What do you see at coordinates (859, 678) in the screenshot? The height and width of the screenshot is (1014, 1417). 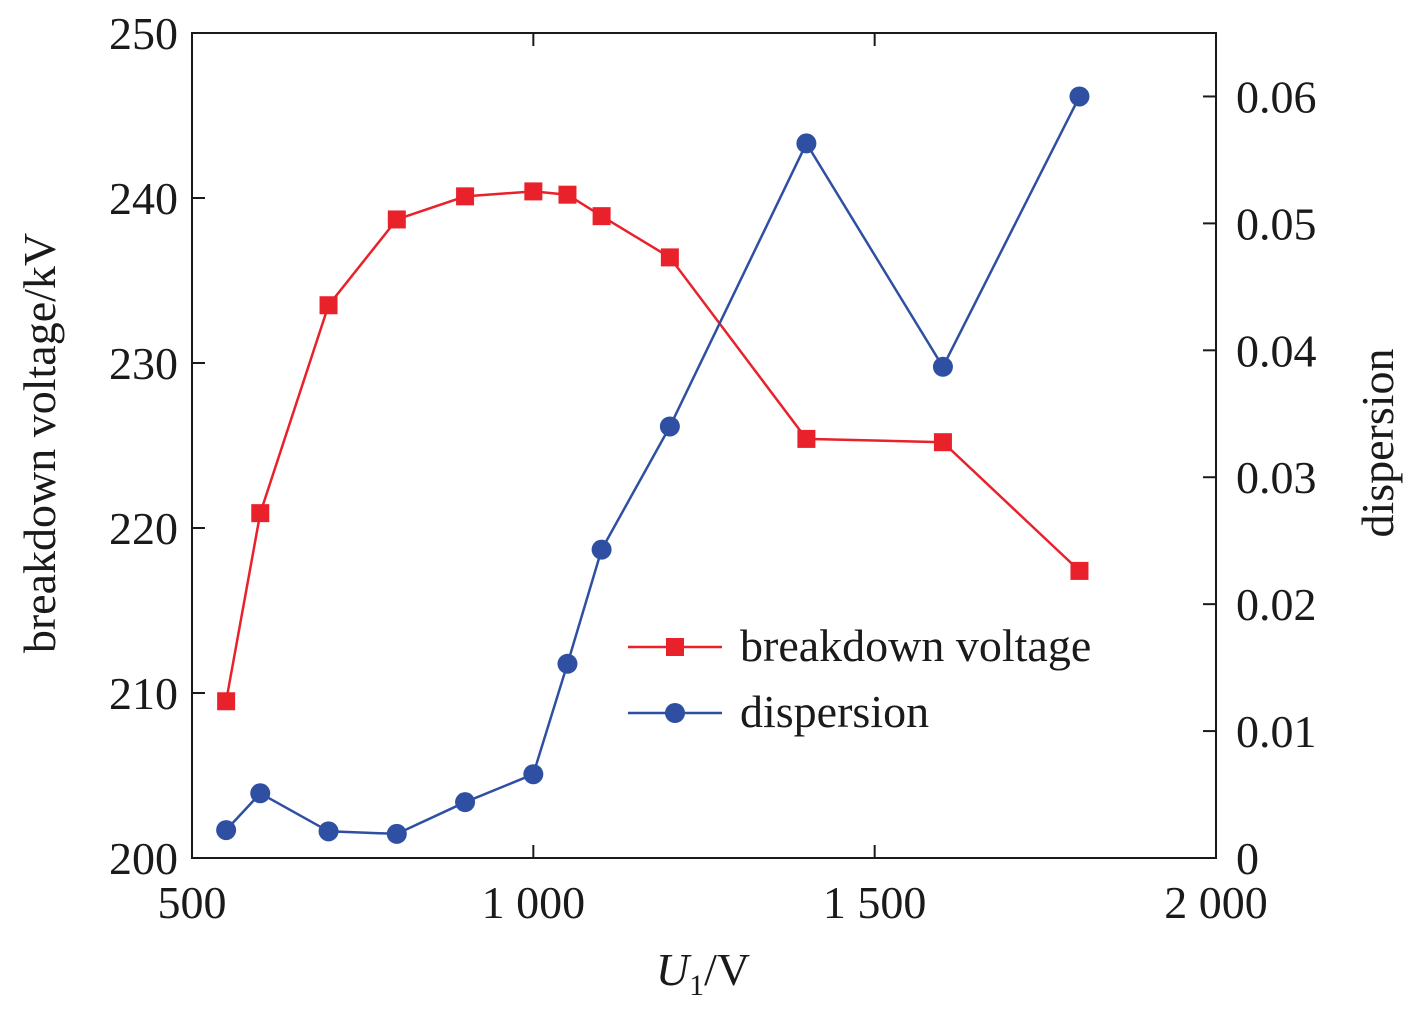 I see `legend: breakdown voltage dispersion` at bounding box center [859, 678].